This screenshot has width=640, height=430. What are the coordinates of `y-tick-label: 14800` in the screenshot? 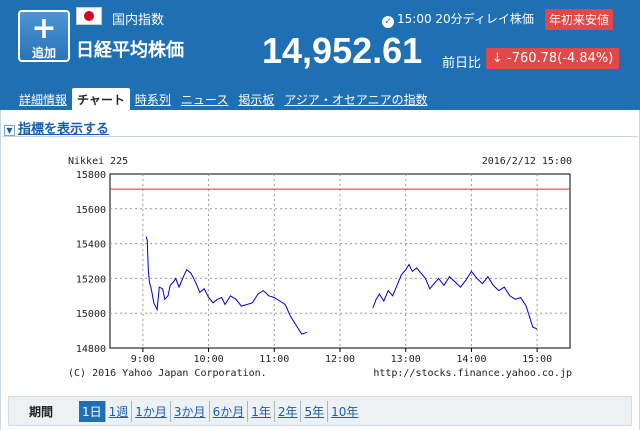 It's located at (91, 349).